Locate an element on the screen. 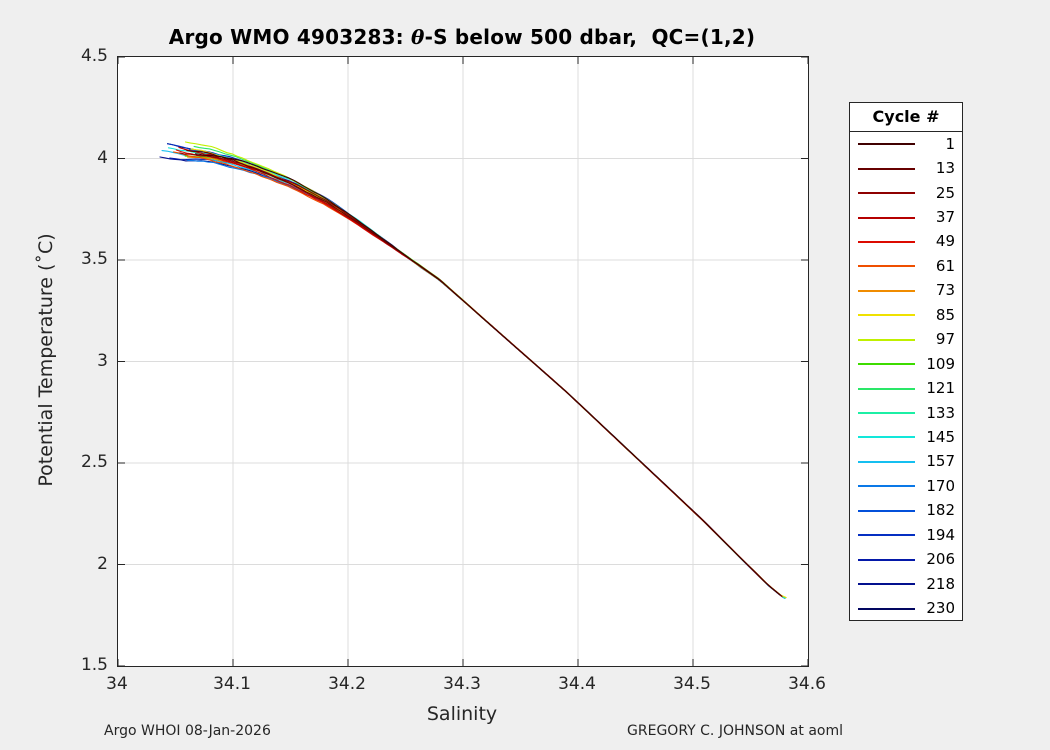  chart-title-theta: θ is located at coordinates (418, 37).